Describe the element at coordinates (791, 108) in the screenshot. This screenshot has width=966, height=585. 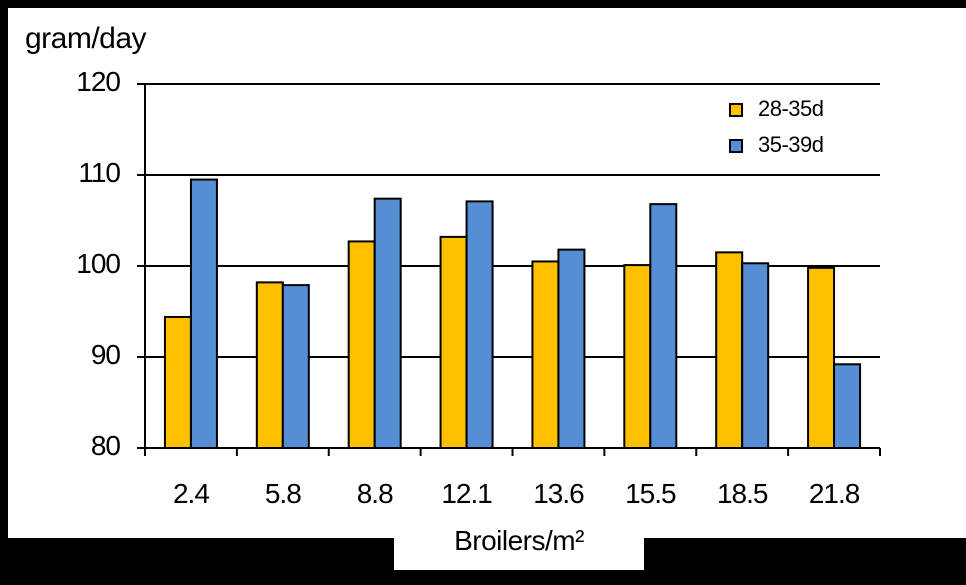
I see `legend-label: 28-35d` at that location.